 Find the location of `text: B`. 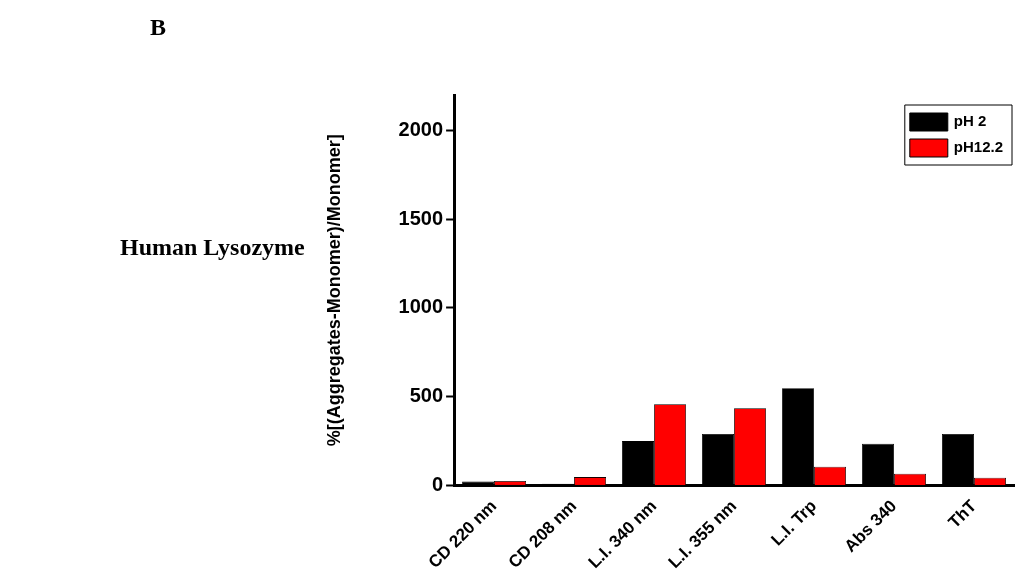

text: B is located at coordinates (158, 27).